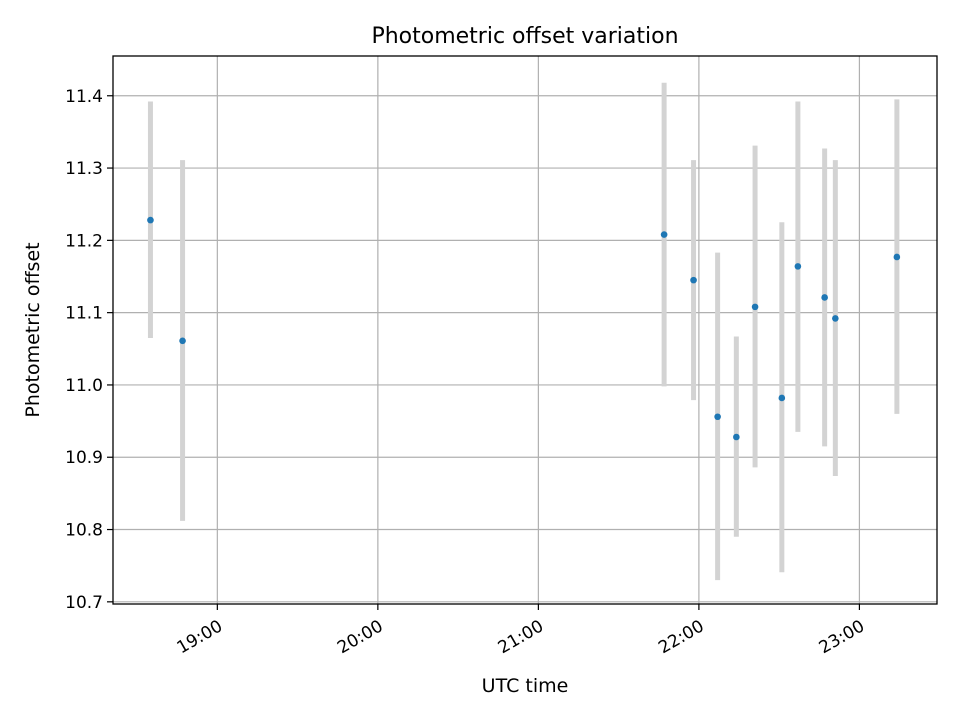 The width and height of the screenshot is (960, 724). What do you see at coordinates (84, 531) in the screenshot?
I see `y-tick-label: 10.8` at bounding box center [84, 531].